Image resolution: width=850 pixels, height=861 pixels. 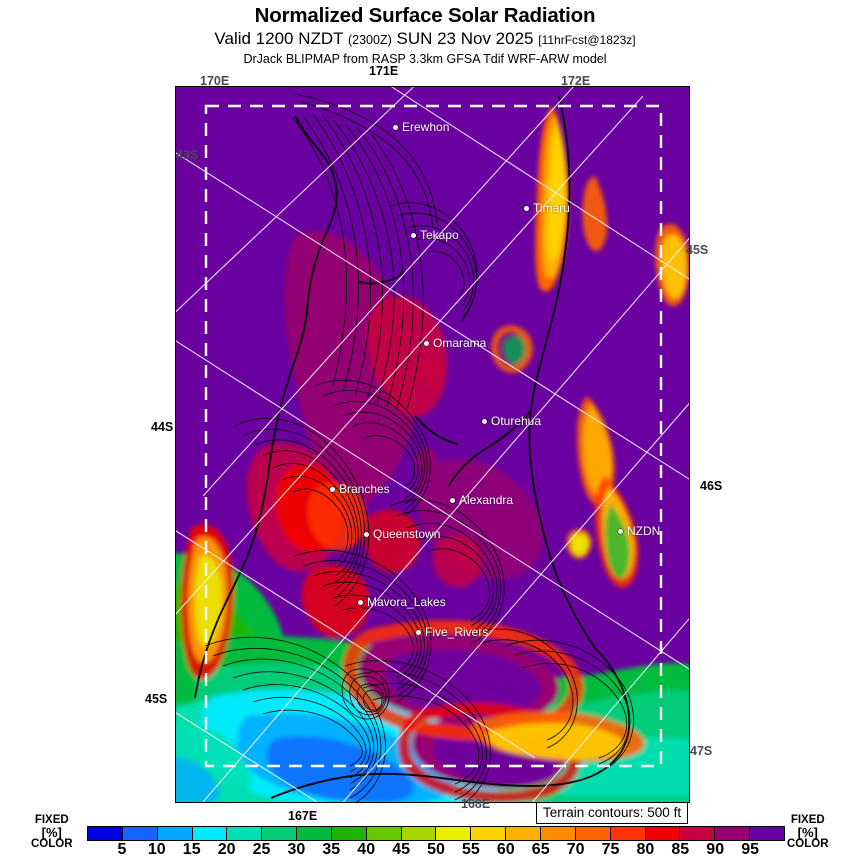 I want to click on colorbar-left-line: [%], so click(x=51, y=832).